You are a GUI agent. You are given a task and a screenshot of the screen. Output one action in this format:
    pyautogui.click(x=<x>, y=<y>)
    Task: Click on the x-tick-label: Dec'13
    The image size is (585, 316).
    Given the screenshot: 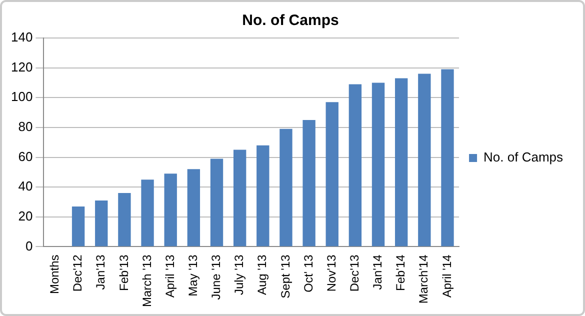 What is the action you would take?
    pyautogui.click(x=355, y=273)
    